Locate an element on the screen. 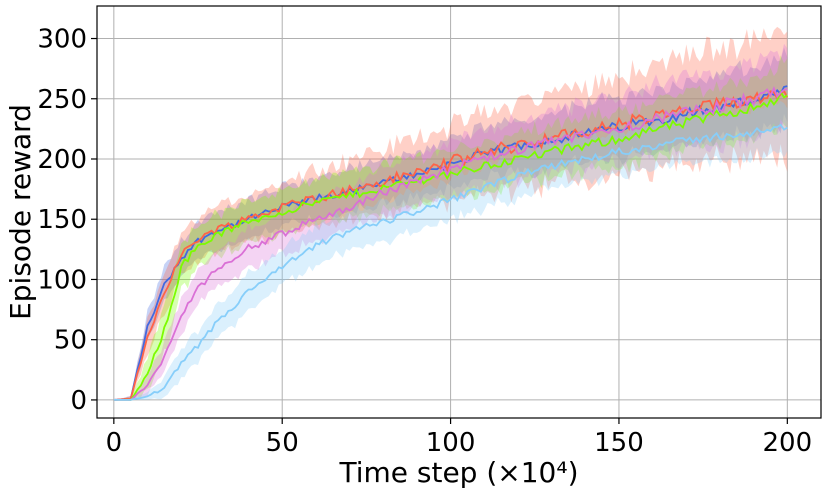  x-tick-label: 0 is located at coordinates (114, 443).